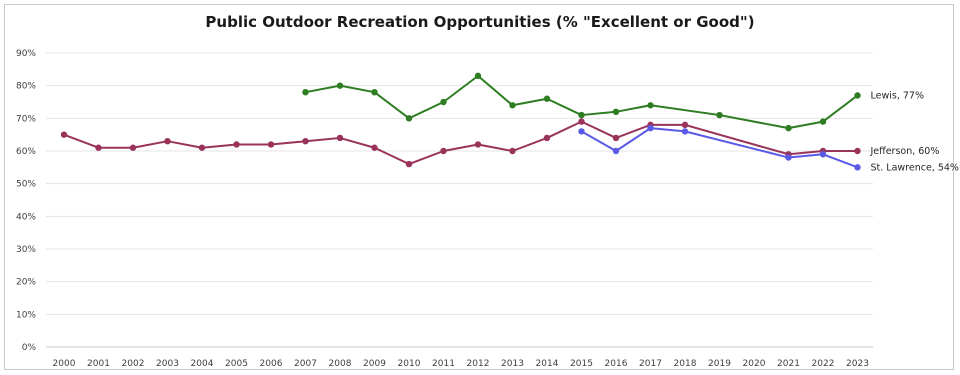 The height and width of the screenshot is (375, 960). Describe the element at coordinates (754, 364) in the screenshot. I see `x-tick-label: 2020` at that location.